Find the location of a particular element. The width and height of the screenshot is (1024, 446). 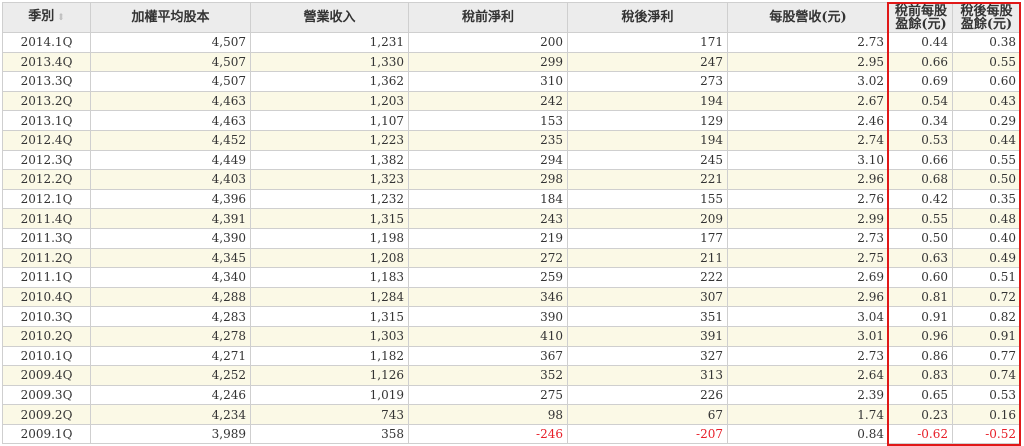

table-cell: 1,019 is located at coordinates (329, 395).